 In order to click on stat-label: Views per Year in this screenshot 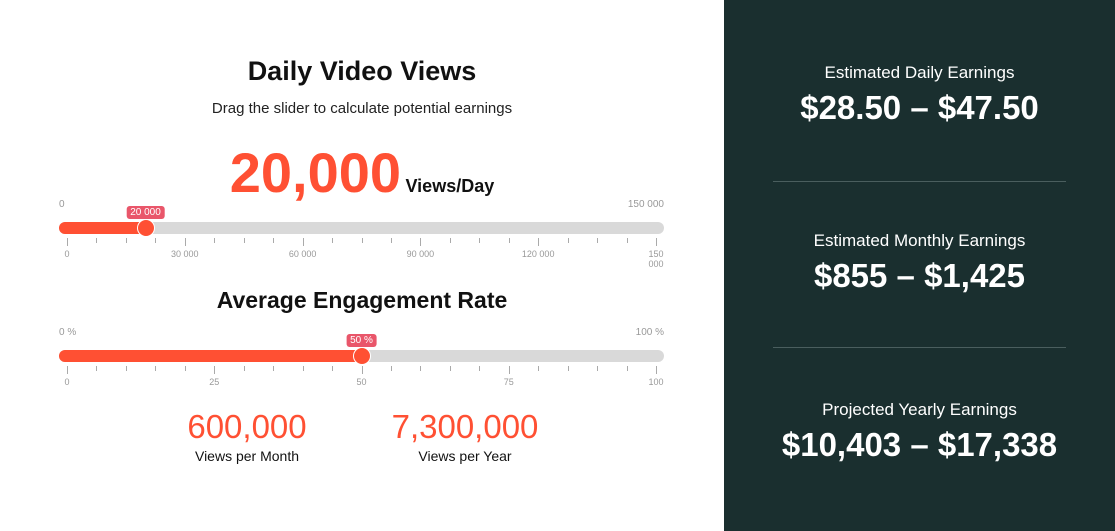, I will do `click(465, 456)`.